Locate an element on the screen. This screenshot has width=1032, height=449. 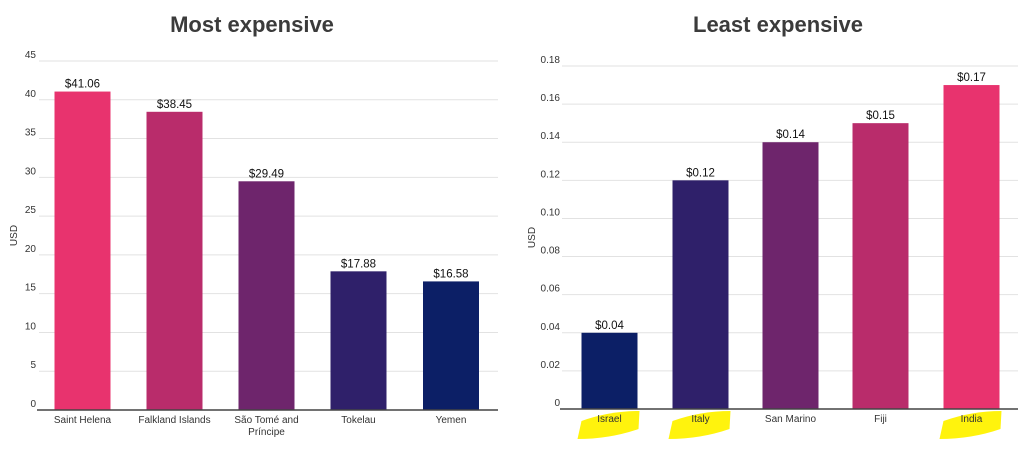
left-bar-value-label: $38.45 is located at coordinates (174, 105).